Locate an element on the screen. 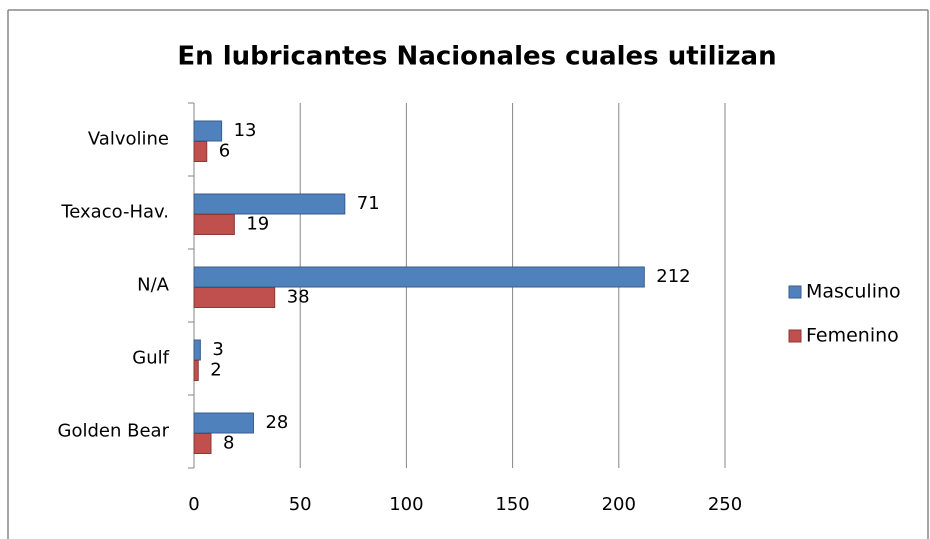  x-tick-label: 250 is located at coordinates (725, 504).